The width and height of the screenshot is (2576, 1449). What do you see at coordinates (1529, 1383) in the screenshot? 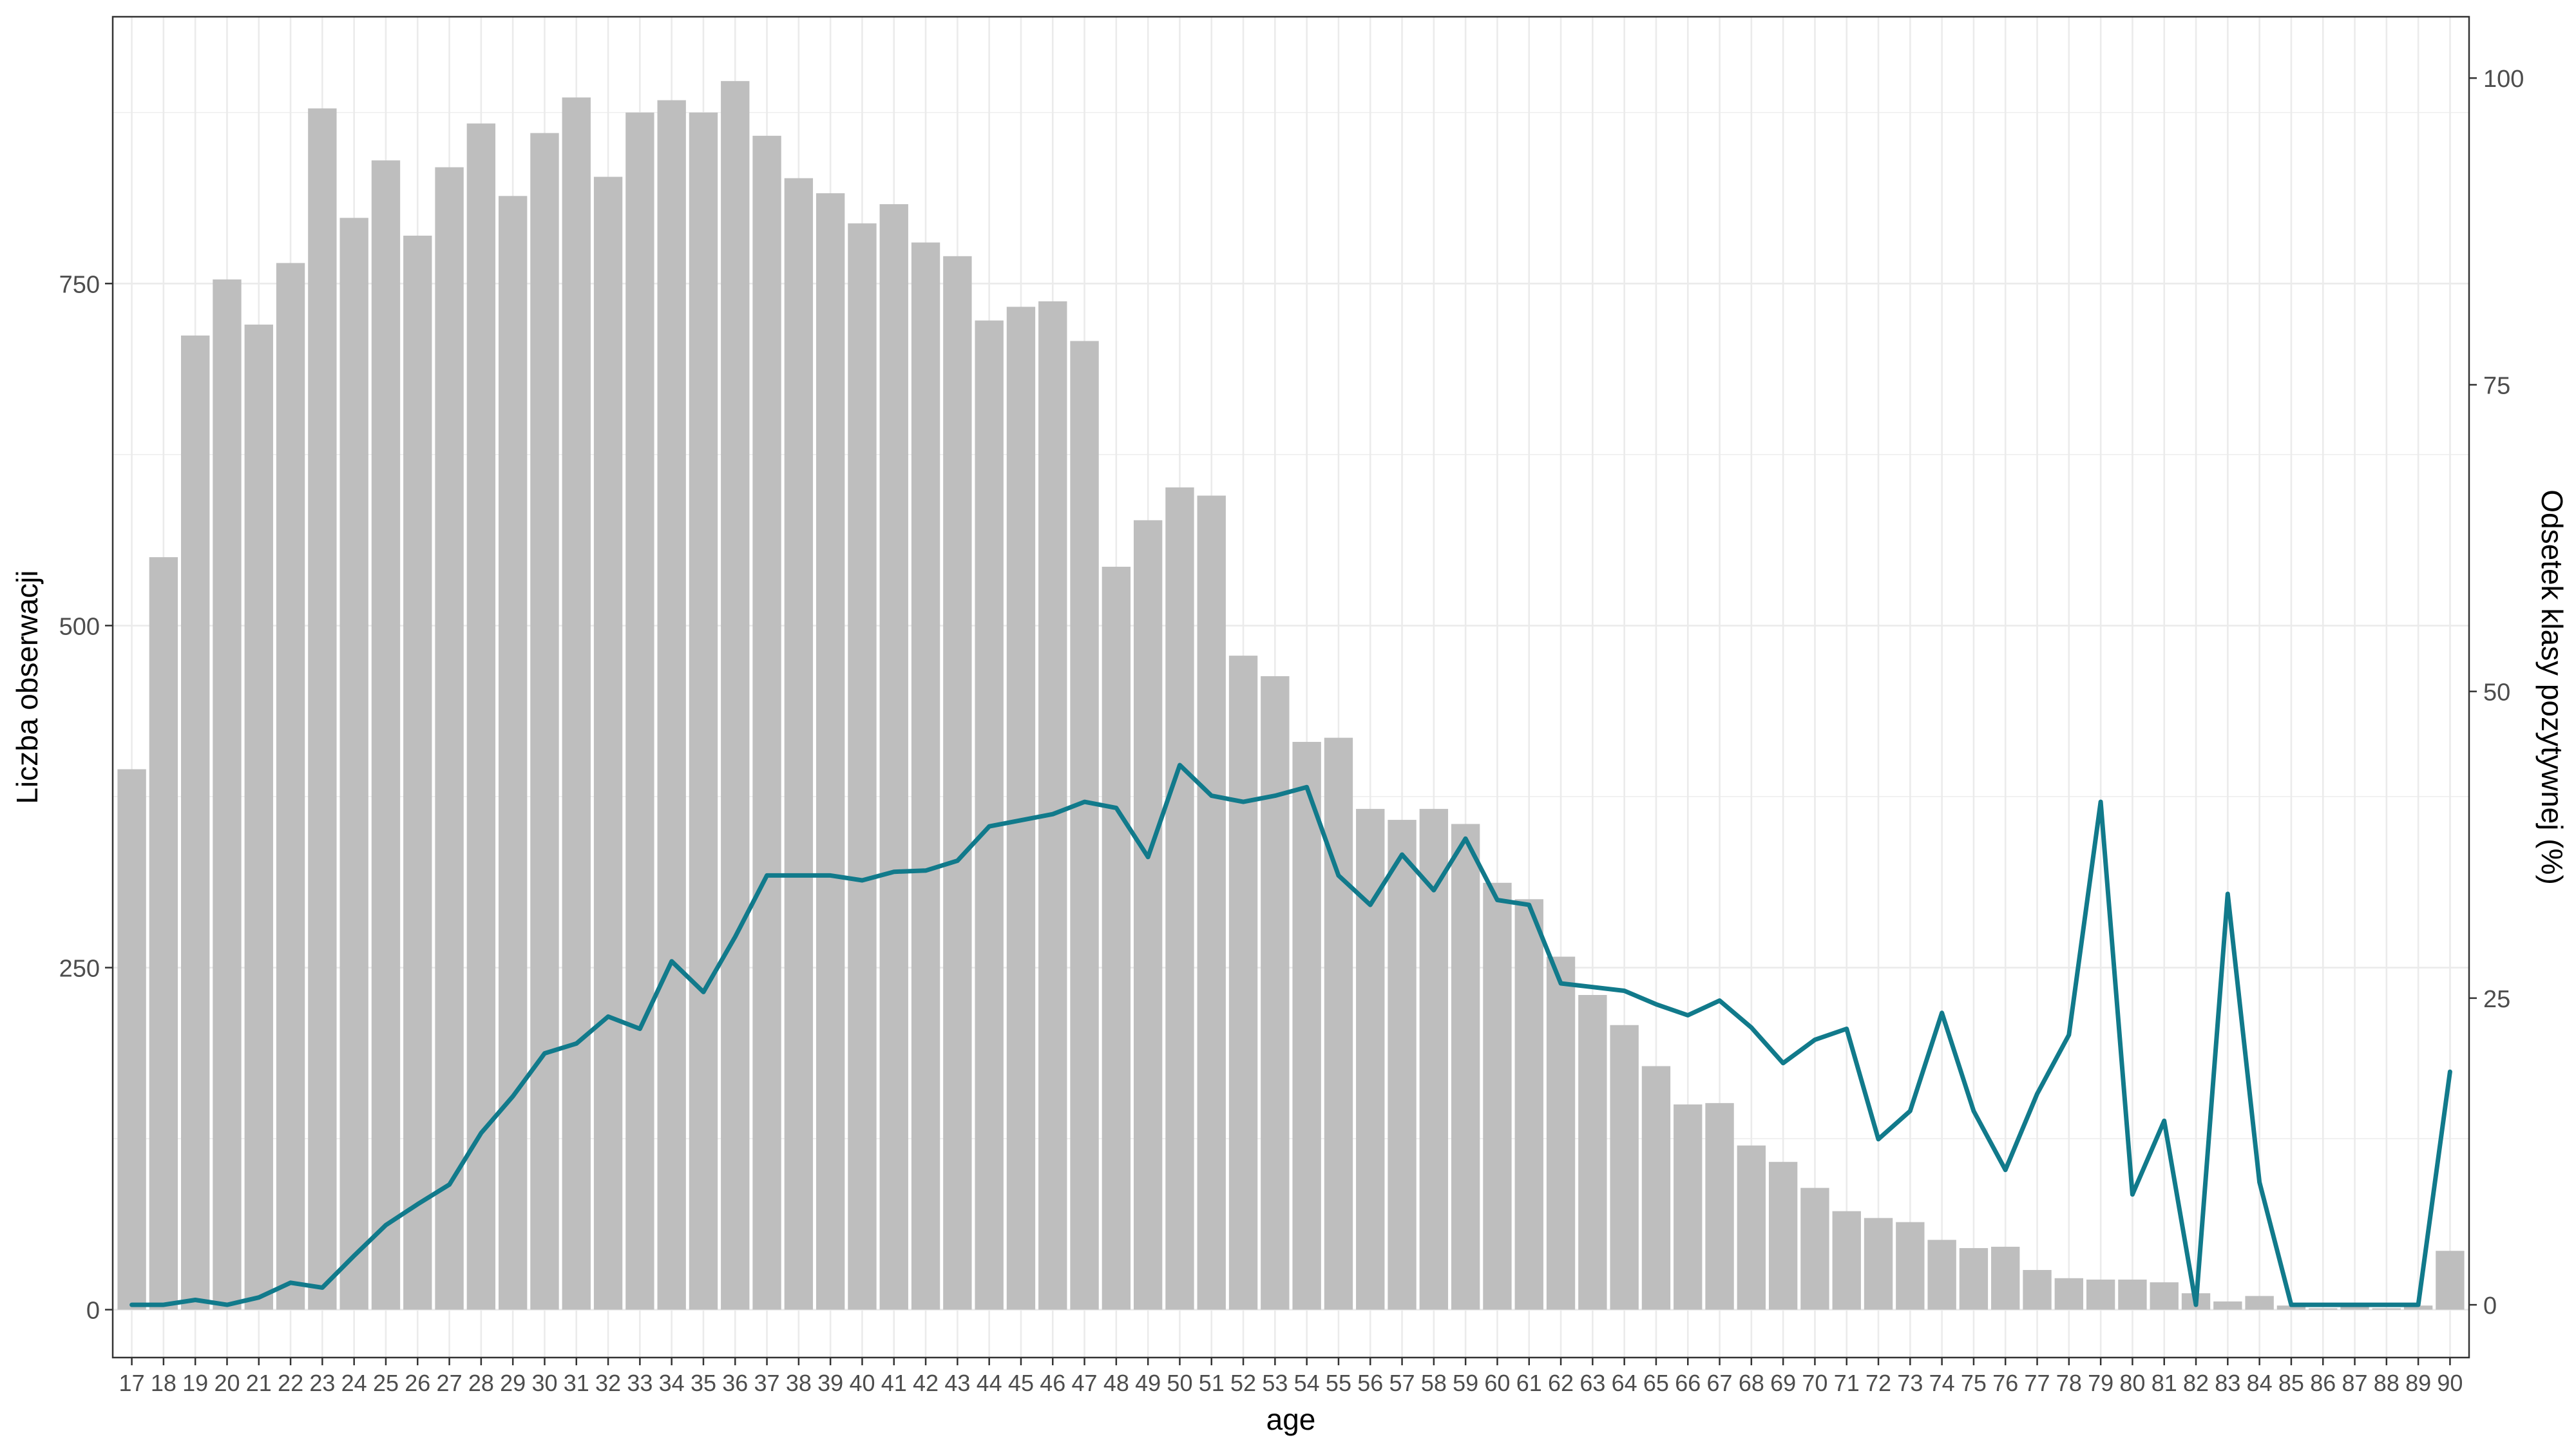
I see `x-tick-label-61: 61` at bounding box center [1529, 1383].